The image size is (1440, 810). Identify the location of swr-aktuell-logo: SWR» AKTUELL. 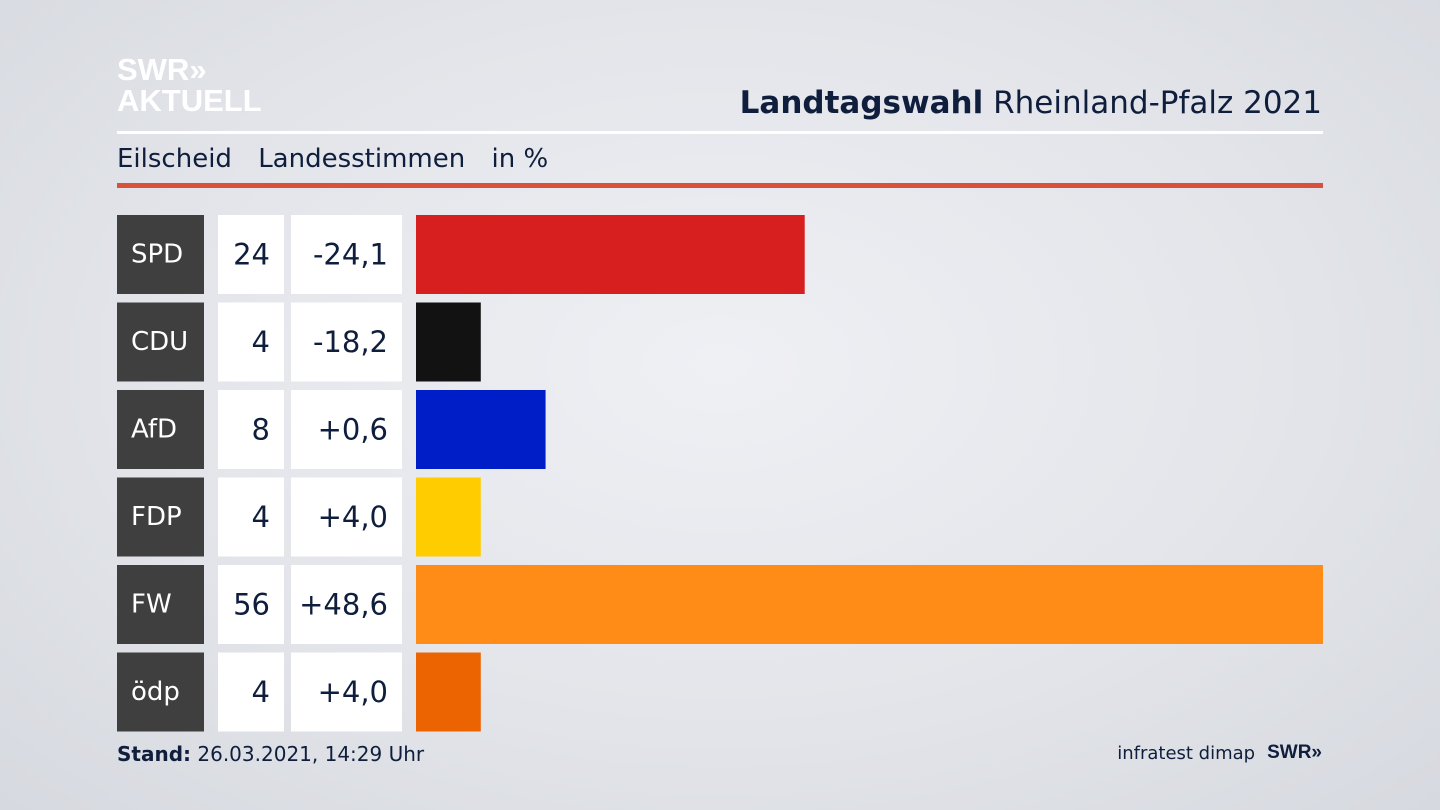
(189, 85).